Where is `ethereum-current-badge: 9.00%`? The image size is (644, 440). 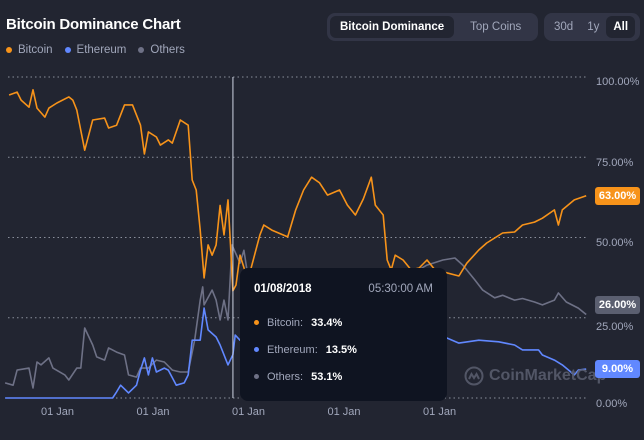
ethereum-current-badge: 9.00% is located at coordinates (617, 369).